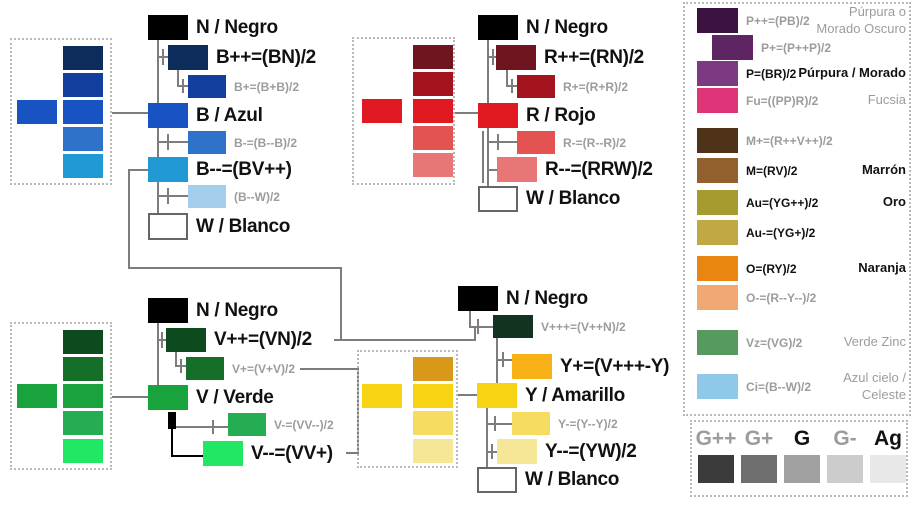  I want to click on node-label-green-0: N / Negro, so click(237, 310).